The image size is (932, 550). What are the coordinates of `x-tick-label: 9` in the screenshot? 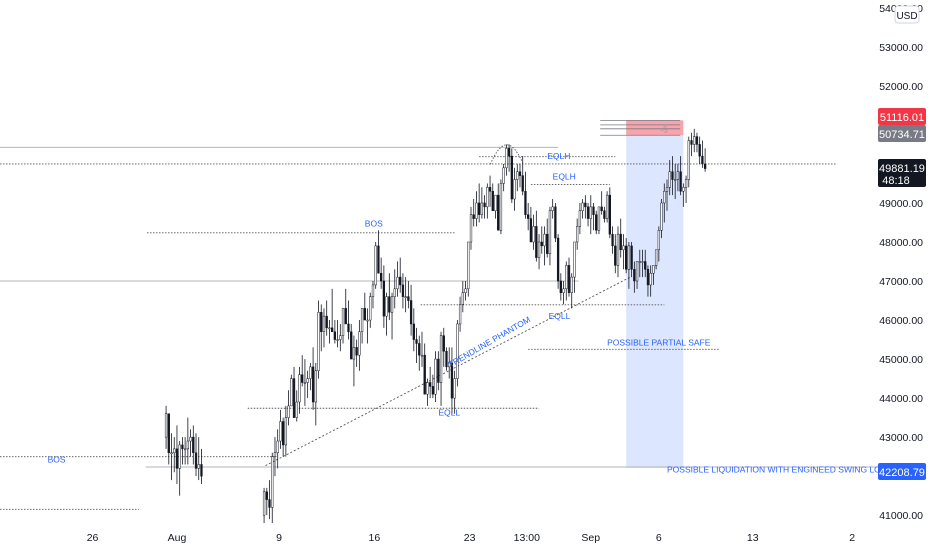 It's located at (279, 538).